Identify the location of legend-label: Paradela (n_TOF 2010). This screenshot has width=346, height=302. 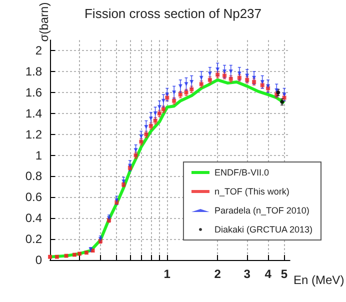
(262, 211).